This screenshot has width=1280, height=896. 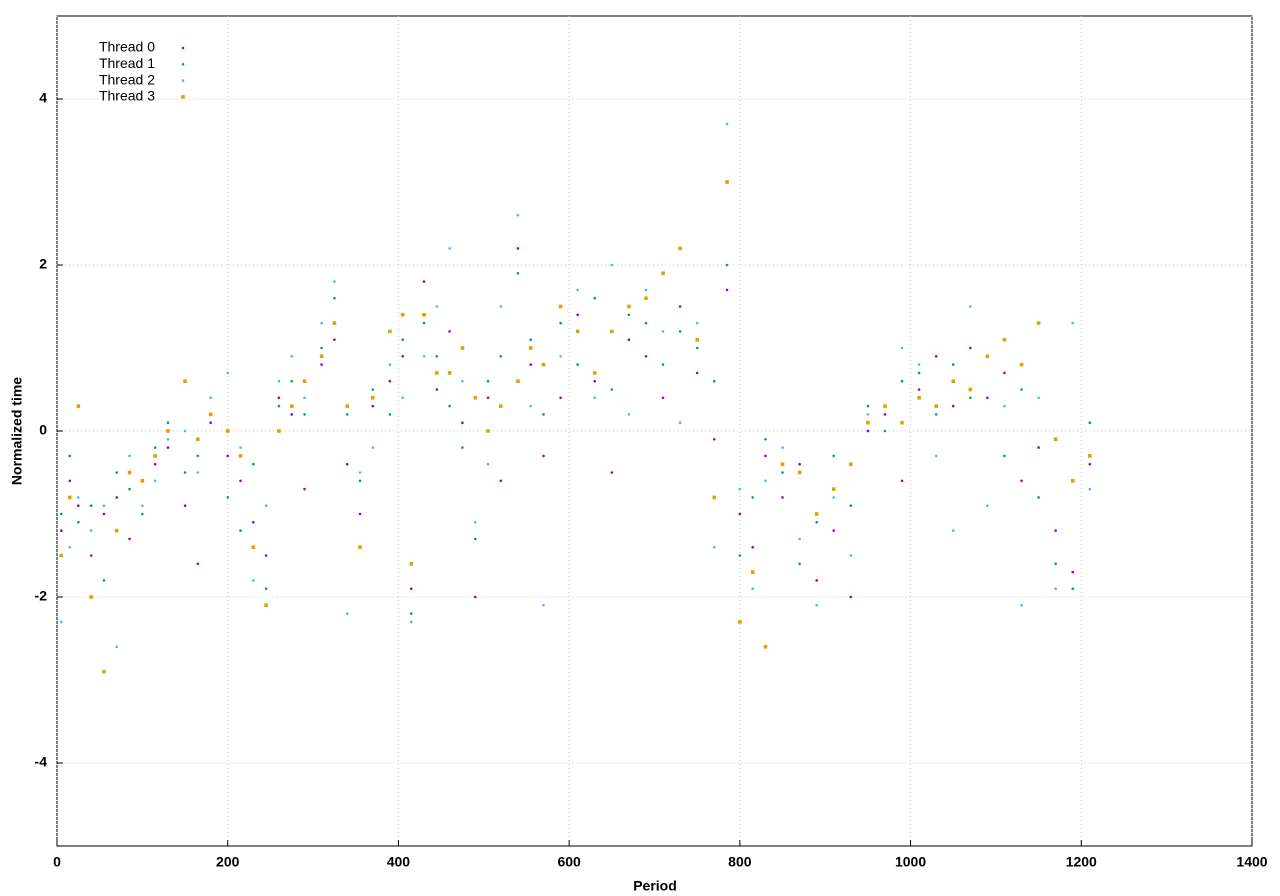 What do you see at coordinates (183, 97) in the screenshot?
I see `legend-marker` at bounding box center [183, 97].